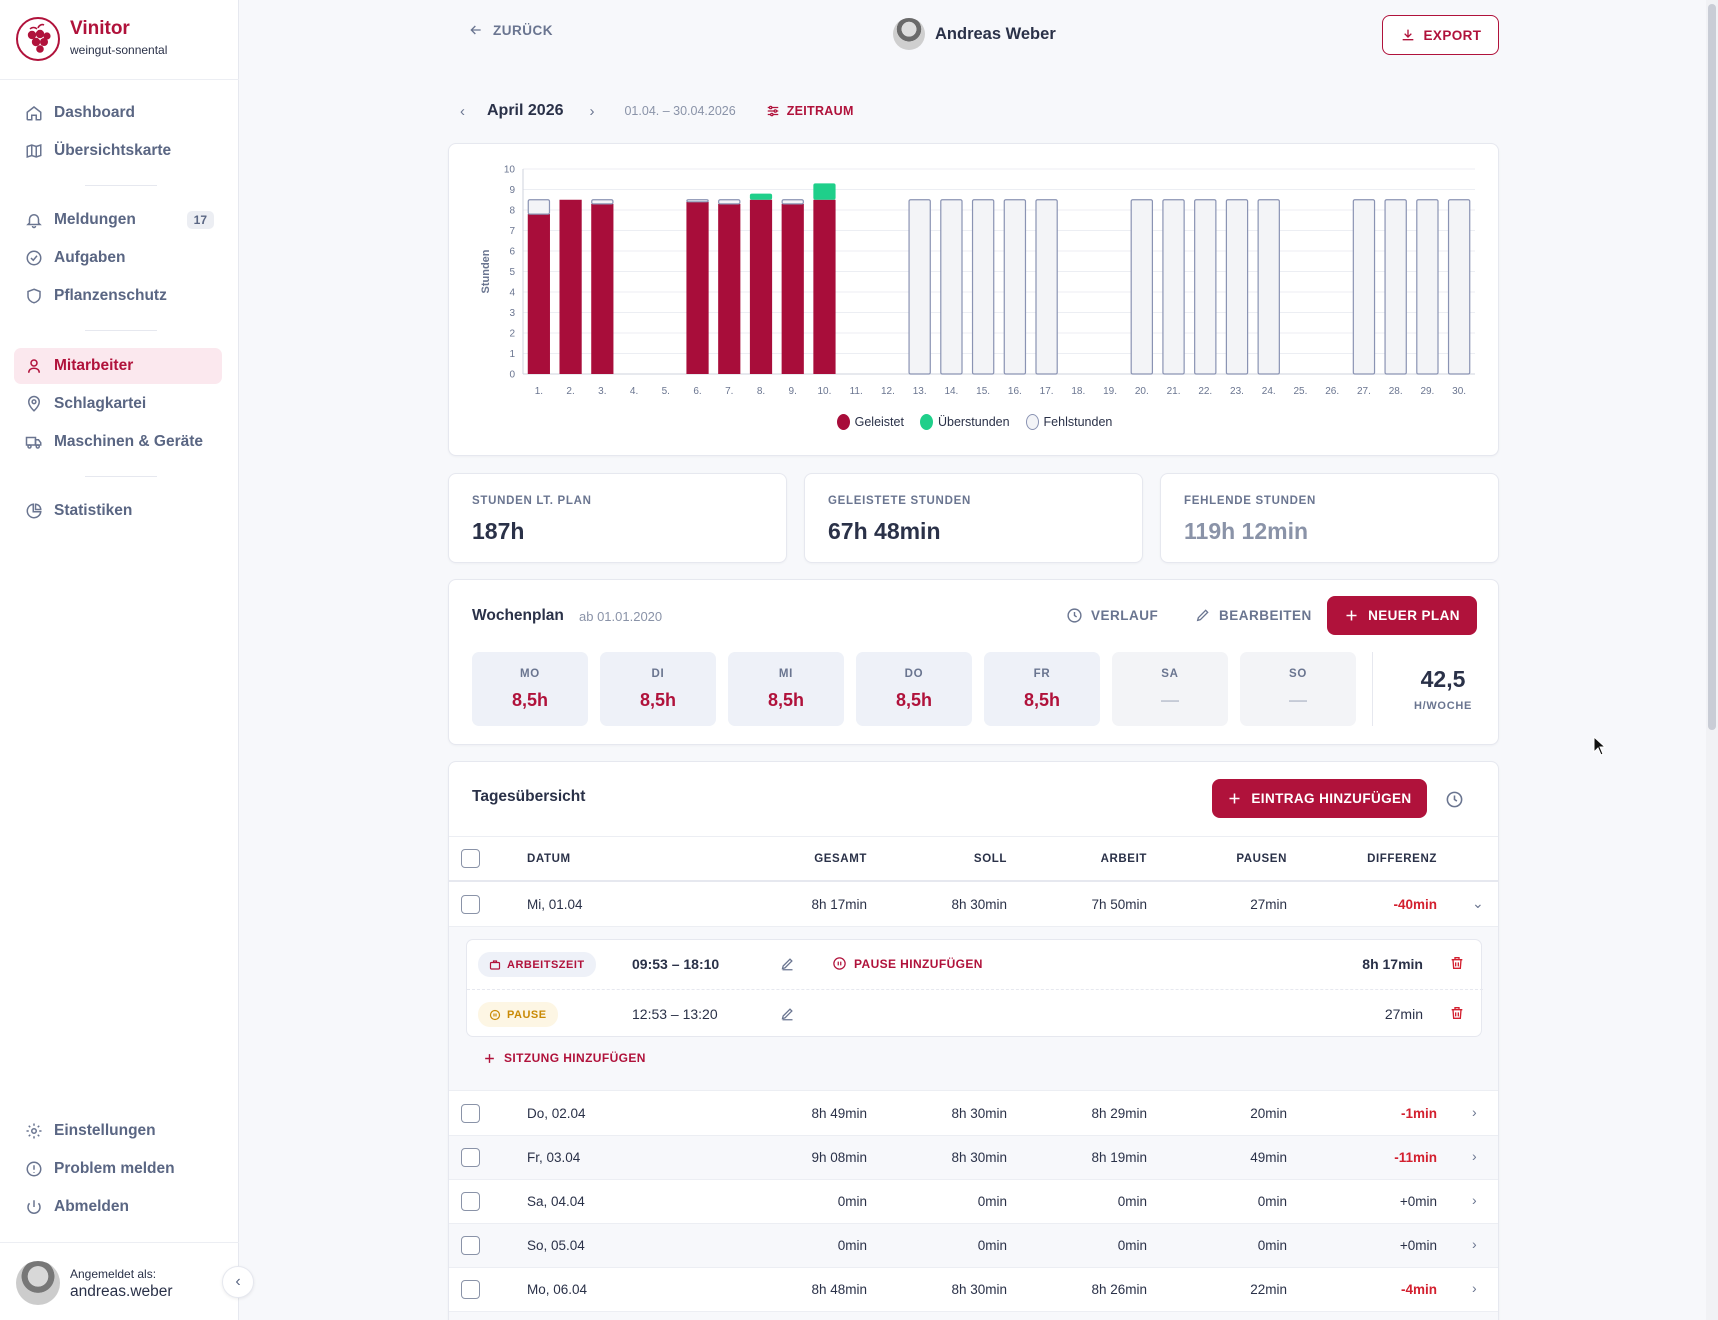 The image size is (1718, 1320). I want to click on table-row, so click(973, 1316).